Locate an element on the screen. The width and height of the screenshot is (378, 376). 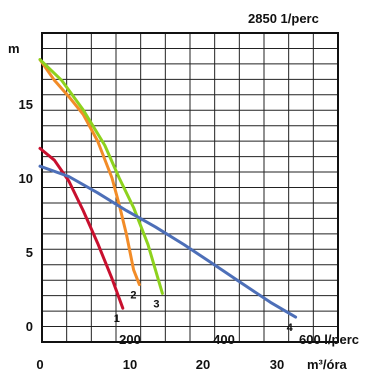
curve-label-3: 3 is located at coordinates (156, 304).